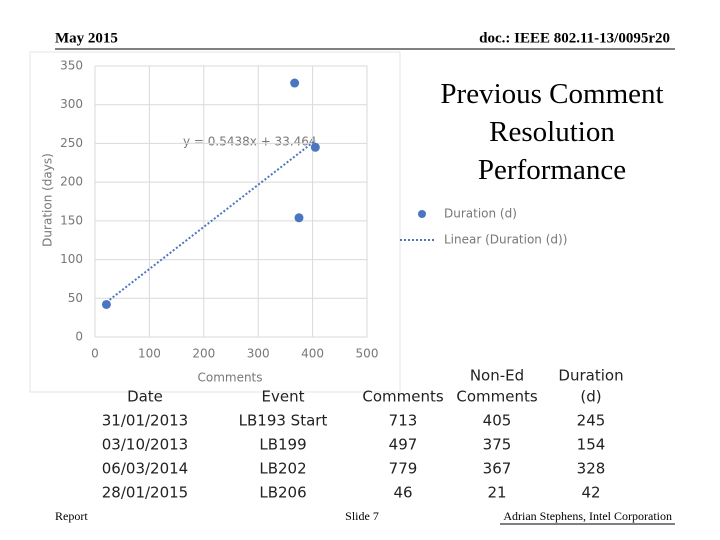 The image size is (720, 540). What do you see at coordinates (574, 38) in the screenshot?
I see `header-right: doc.: IEEE 802.11-13/0095r20` at bounding box center [574, 38].